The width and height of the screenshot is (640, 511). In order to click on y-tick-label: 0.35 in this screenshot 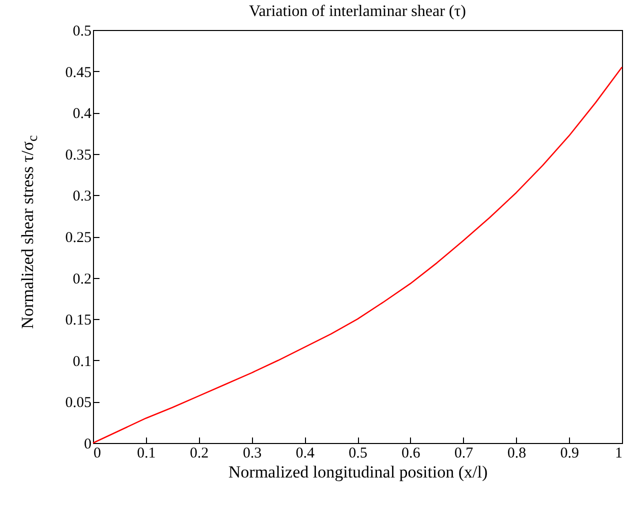, I will do `click(78, 155)`.